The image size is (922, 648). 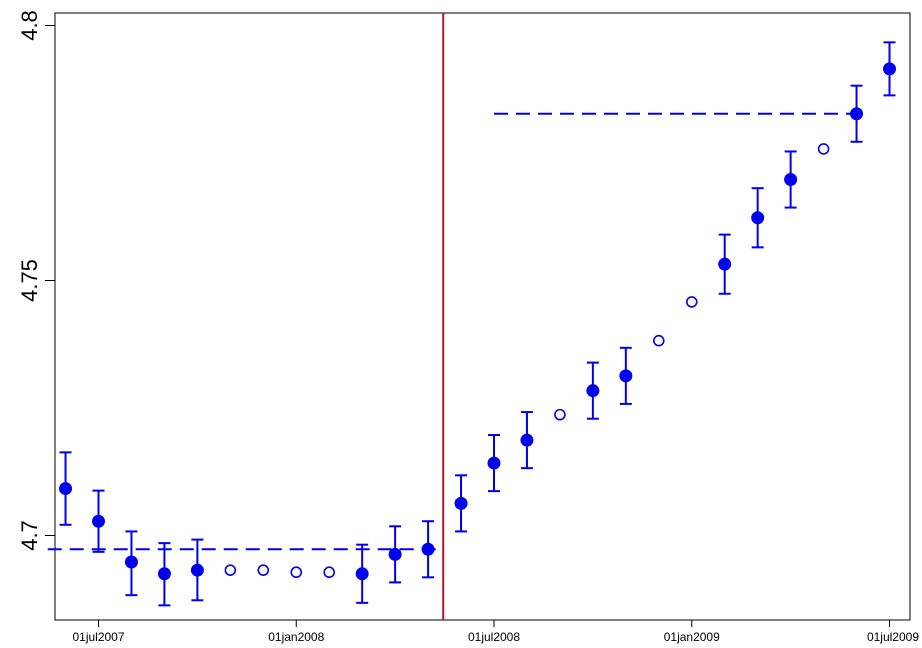 I want to click on y-tick-label: 4.8, so click(x=29, y=25).